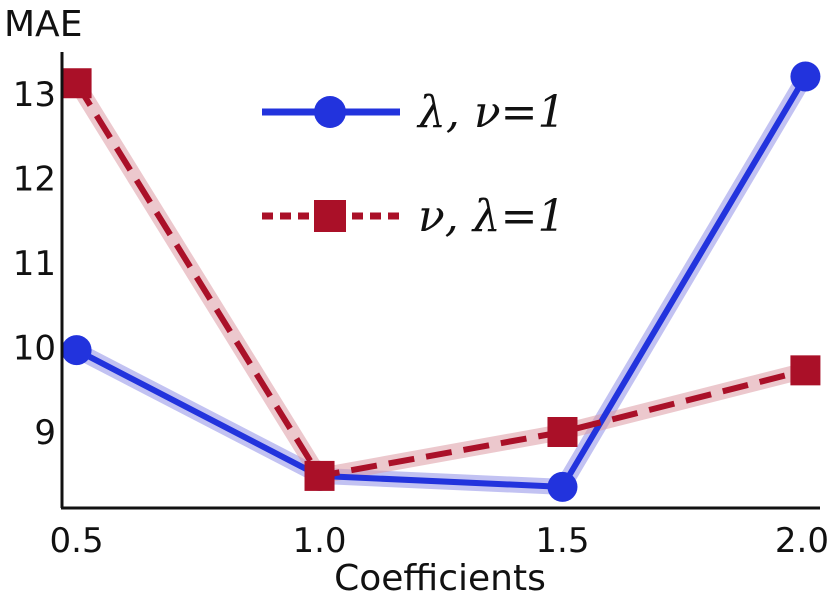 This screenshot has height=594, width=833. Describe the element at coordinates (43, 24) in the screenshot. I see `y-axis-title: MAE` at that location.